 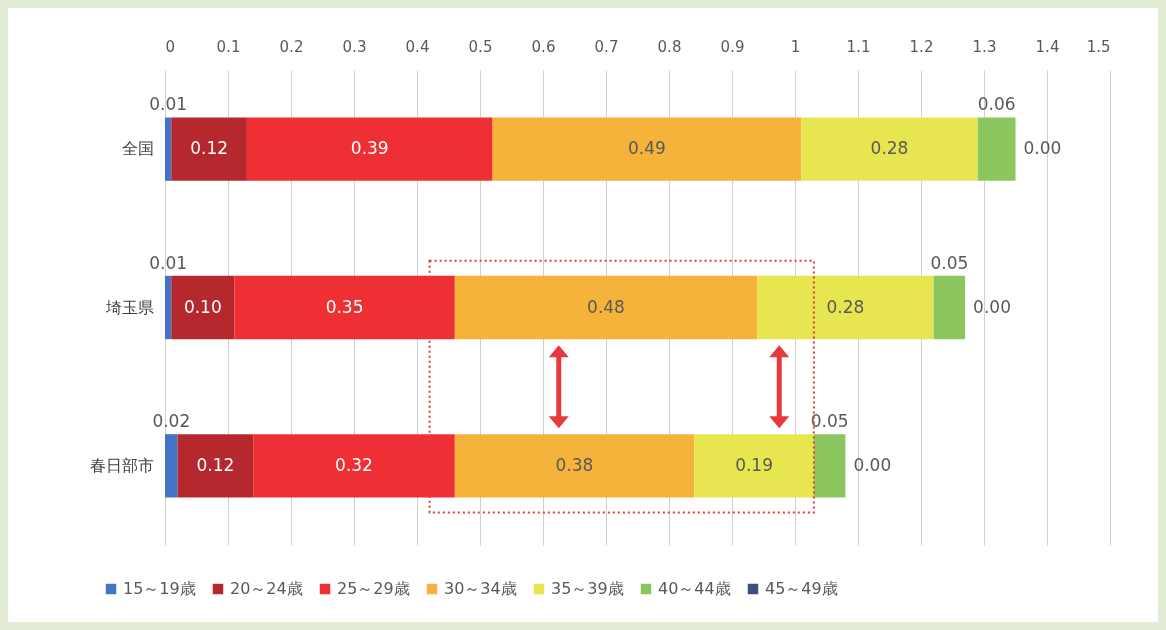 What do you see at coordinates (1098, 46) in the screenshot?
I see `x-tick-label: 1.5` at bounding box center [1098, 46].